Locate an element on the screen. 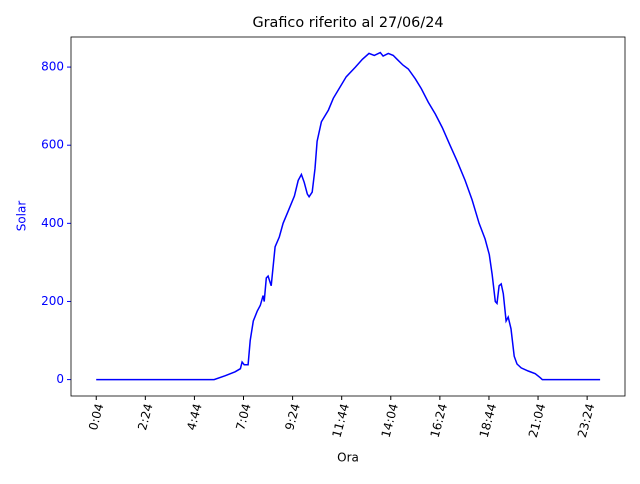 The height and width of the screenshot is (484, 640). x-tick-label: 9:24 is located at coordinates (292, 417).